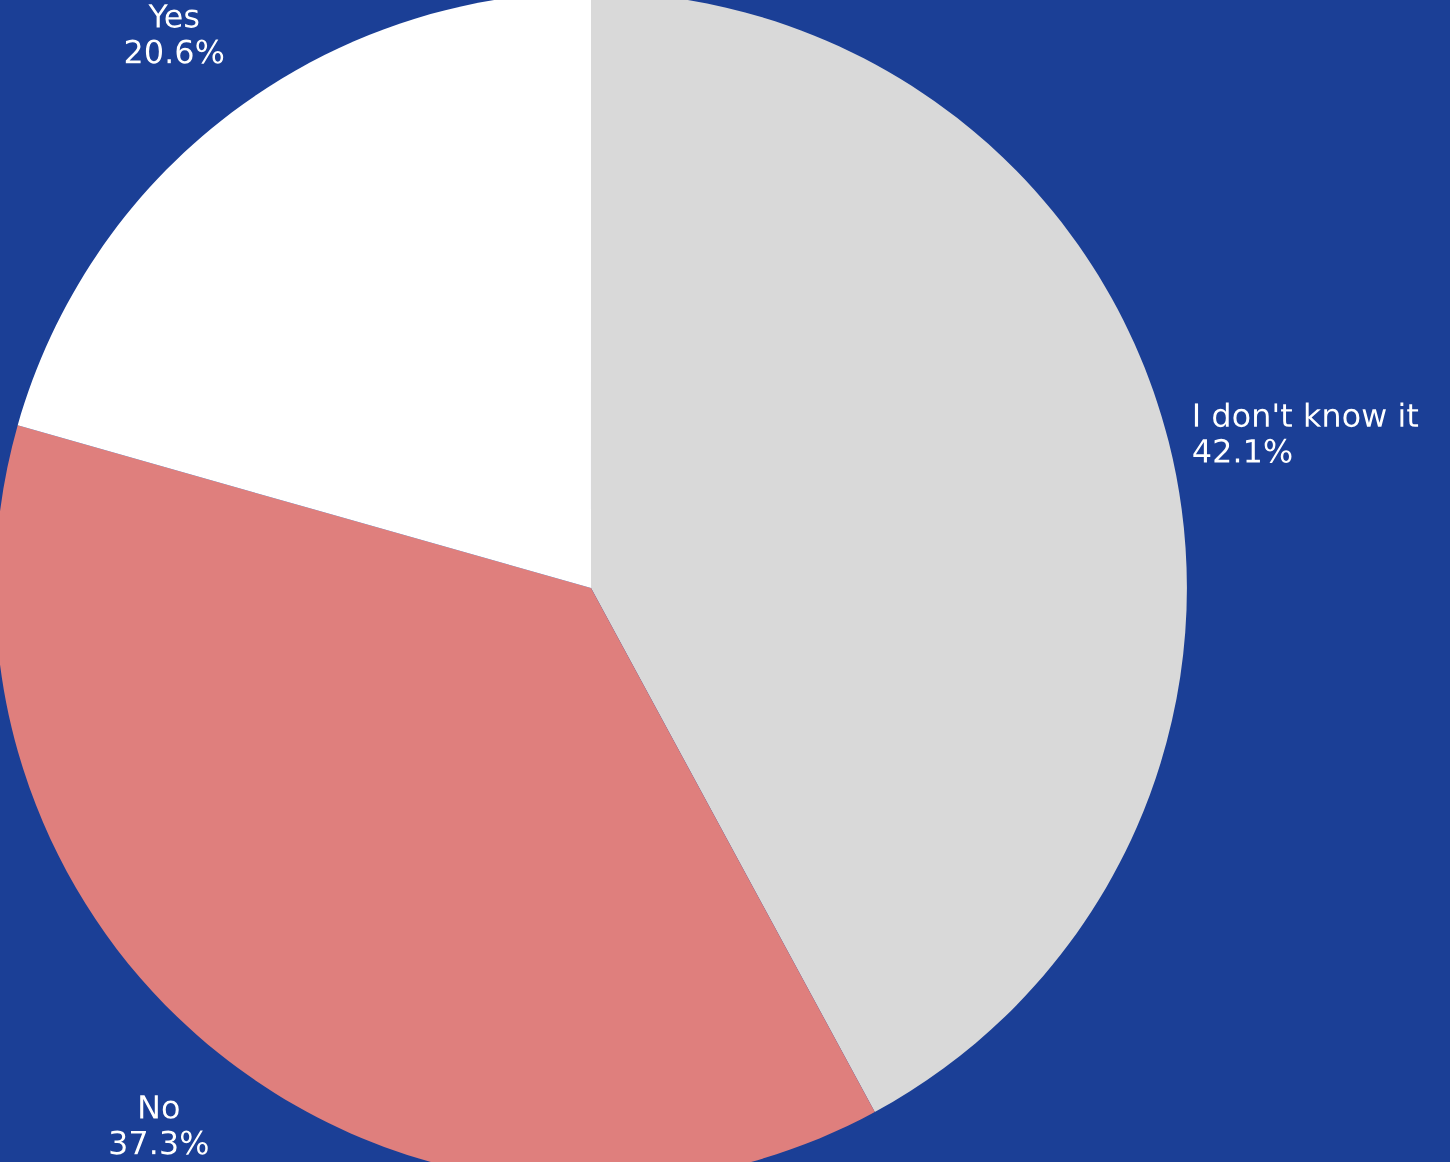  I want to click on data-label: 37.3%, so click(159, 1142).